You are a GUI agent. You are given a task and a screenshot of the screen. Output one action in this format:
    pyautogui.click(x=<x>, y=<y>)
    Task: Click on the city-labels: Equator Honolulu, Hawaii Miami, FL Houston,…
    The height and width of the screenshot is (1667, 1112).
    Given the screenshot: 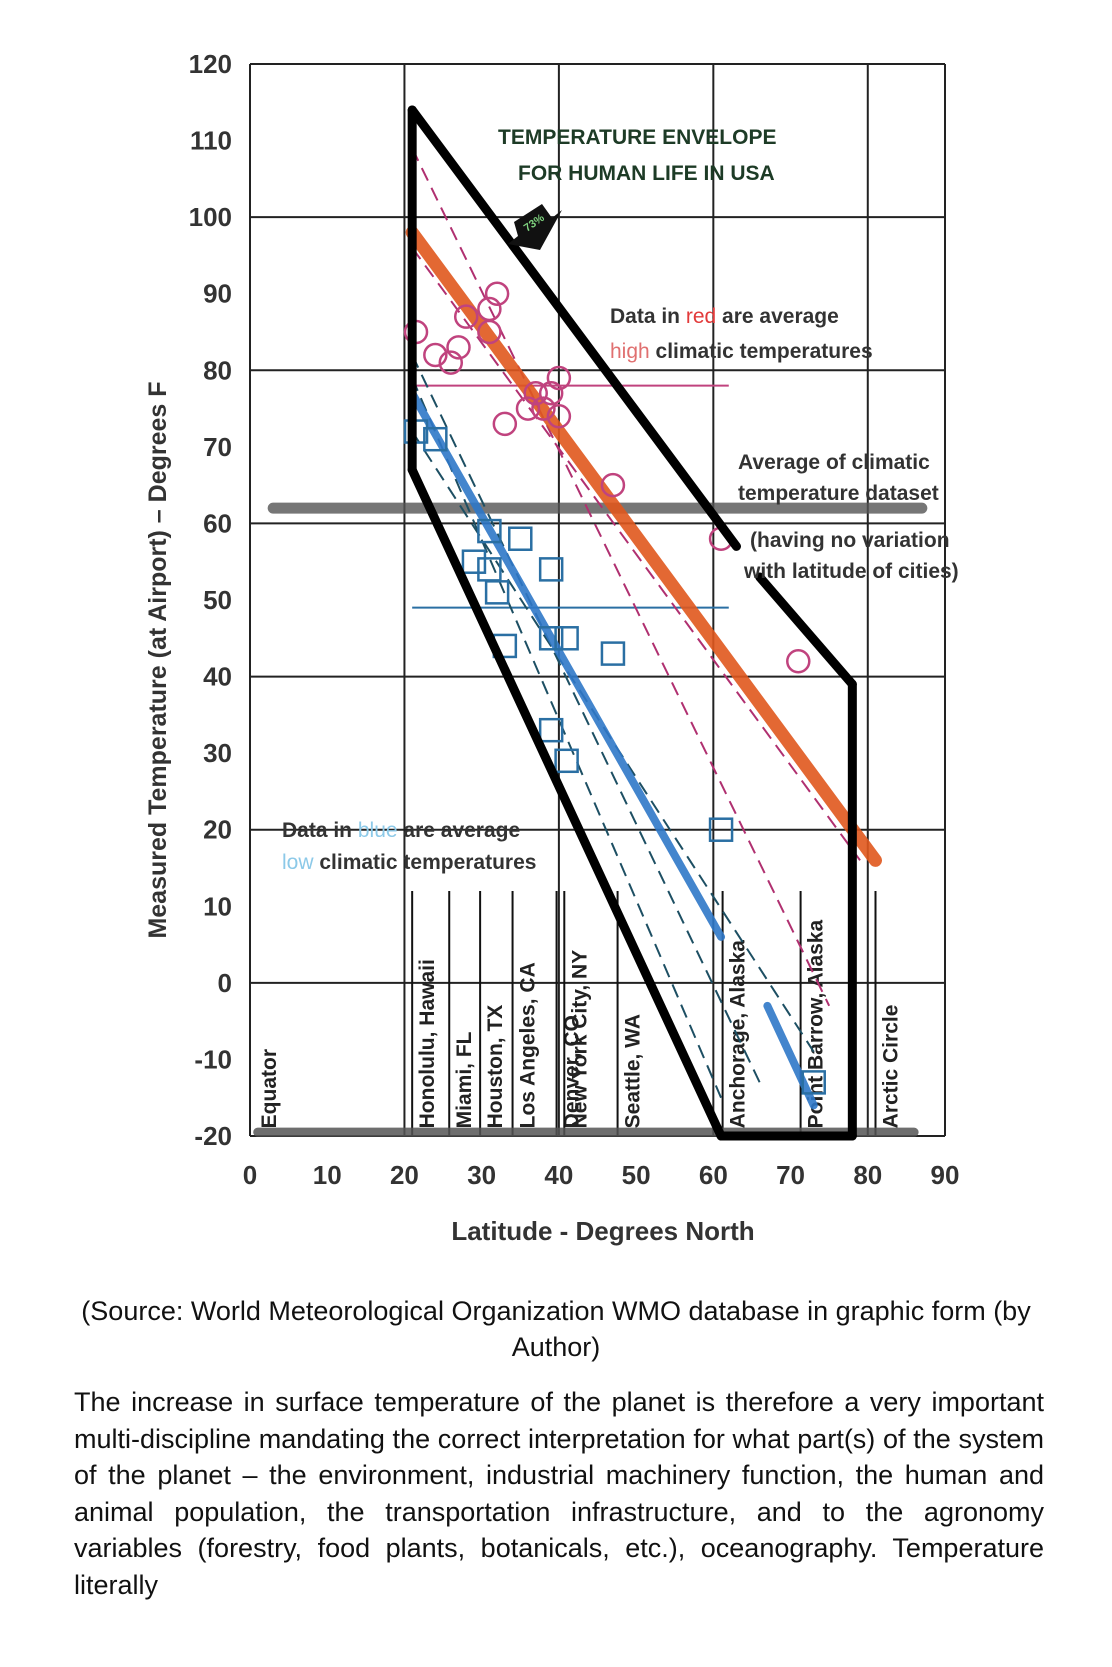 What is the action you would take?
    pyautogui.click(x=580, y=1013)
    